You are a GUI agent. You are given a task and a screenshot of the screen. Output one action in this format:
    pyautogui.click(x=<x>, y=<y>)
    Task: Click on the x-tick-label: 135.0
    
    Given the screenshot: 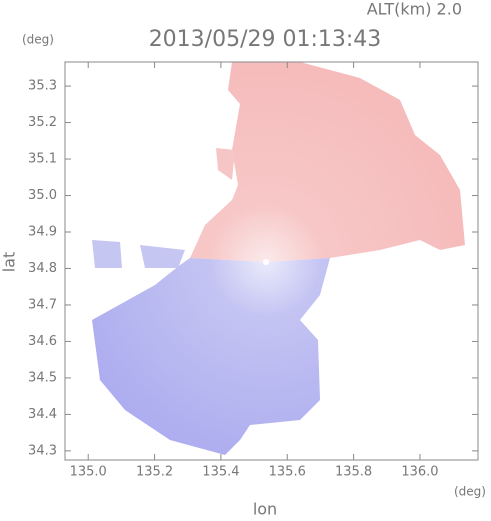 What is the action you would take?
    pyautogui.click(x=88, y=472)
    